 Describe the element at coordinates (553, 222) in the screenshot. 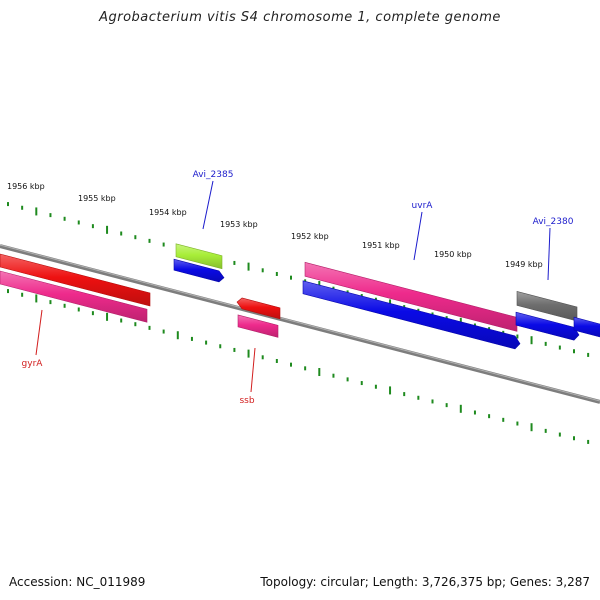

I see `gene-label: Avi_2380` at that location.